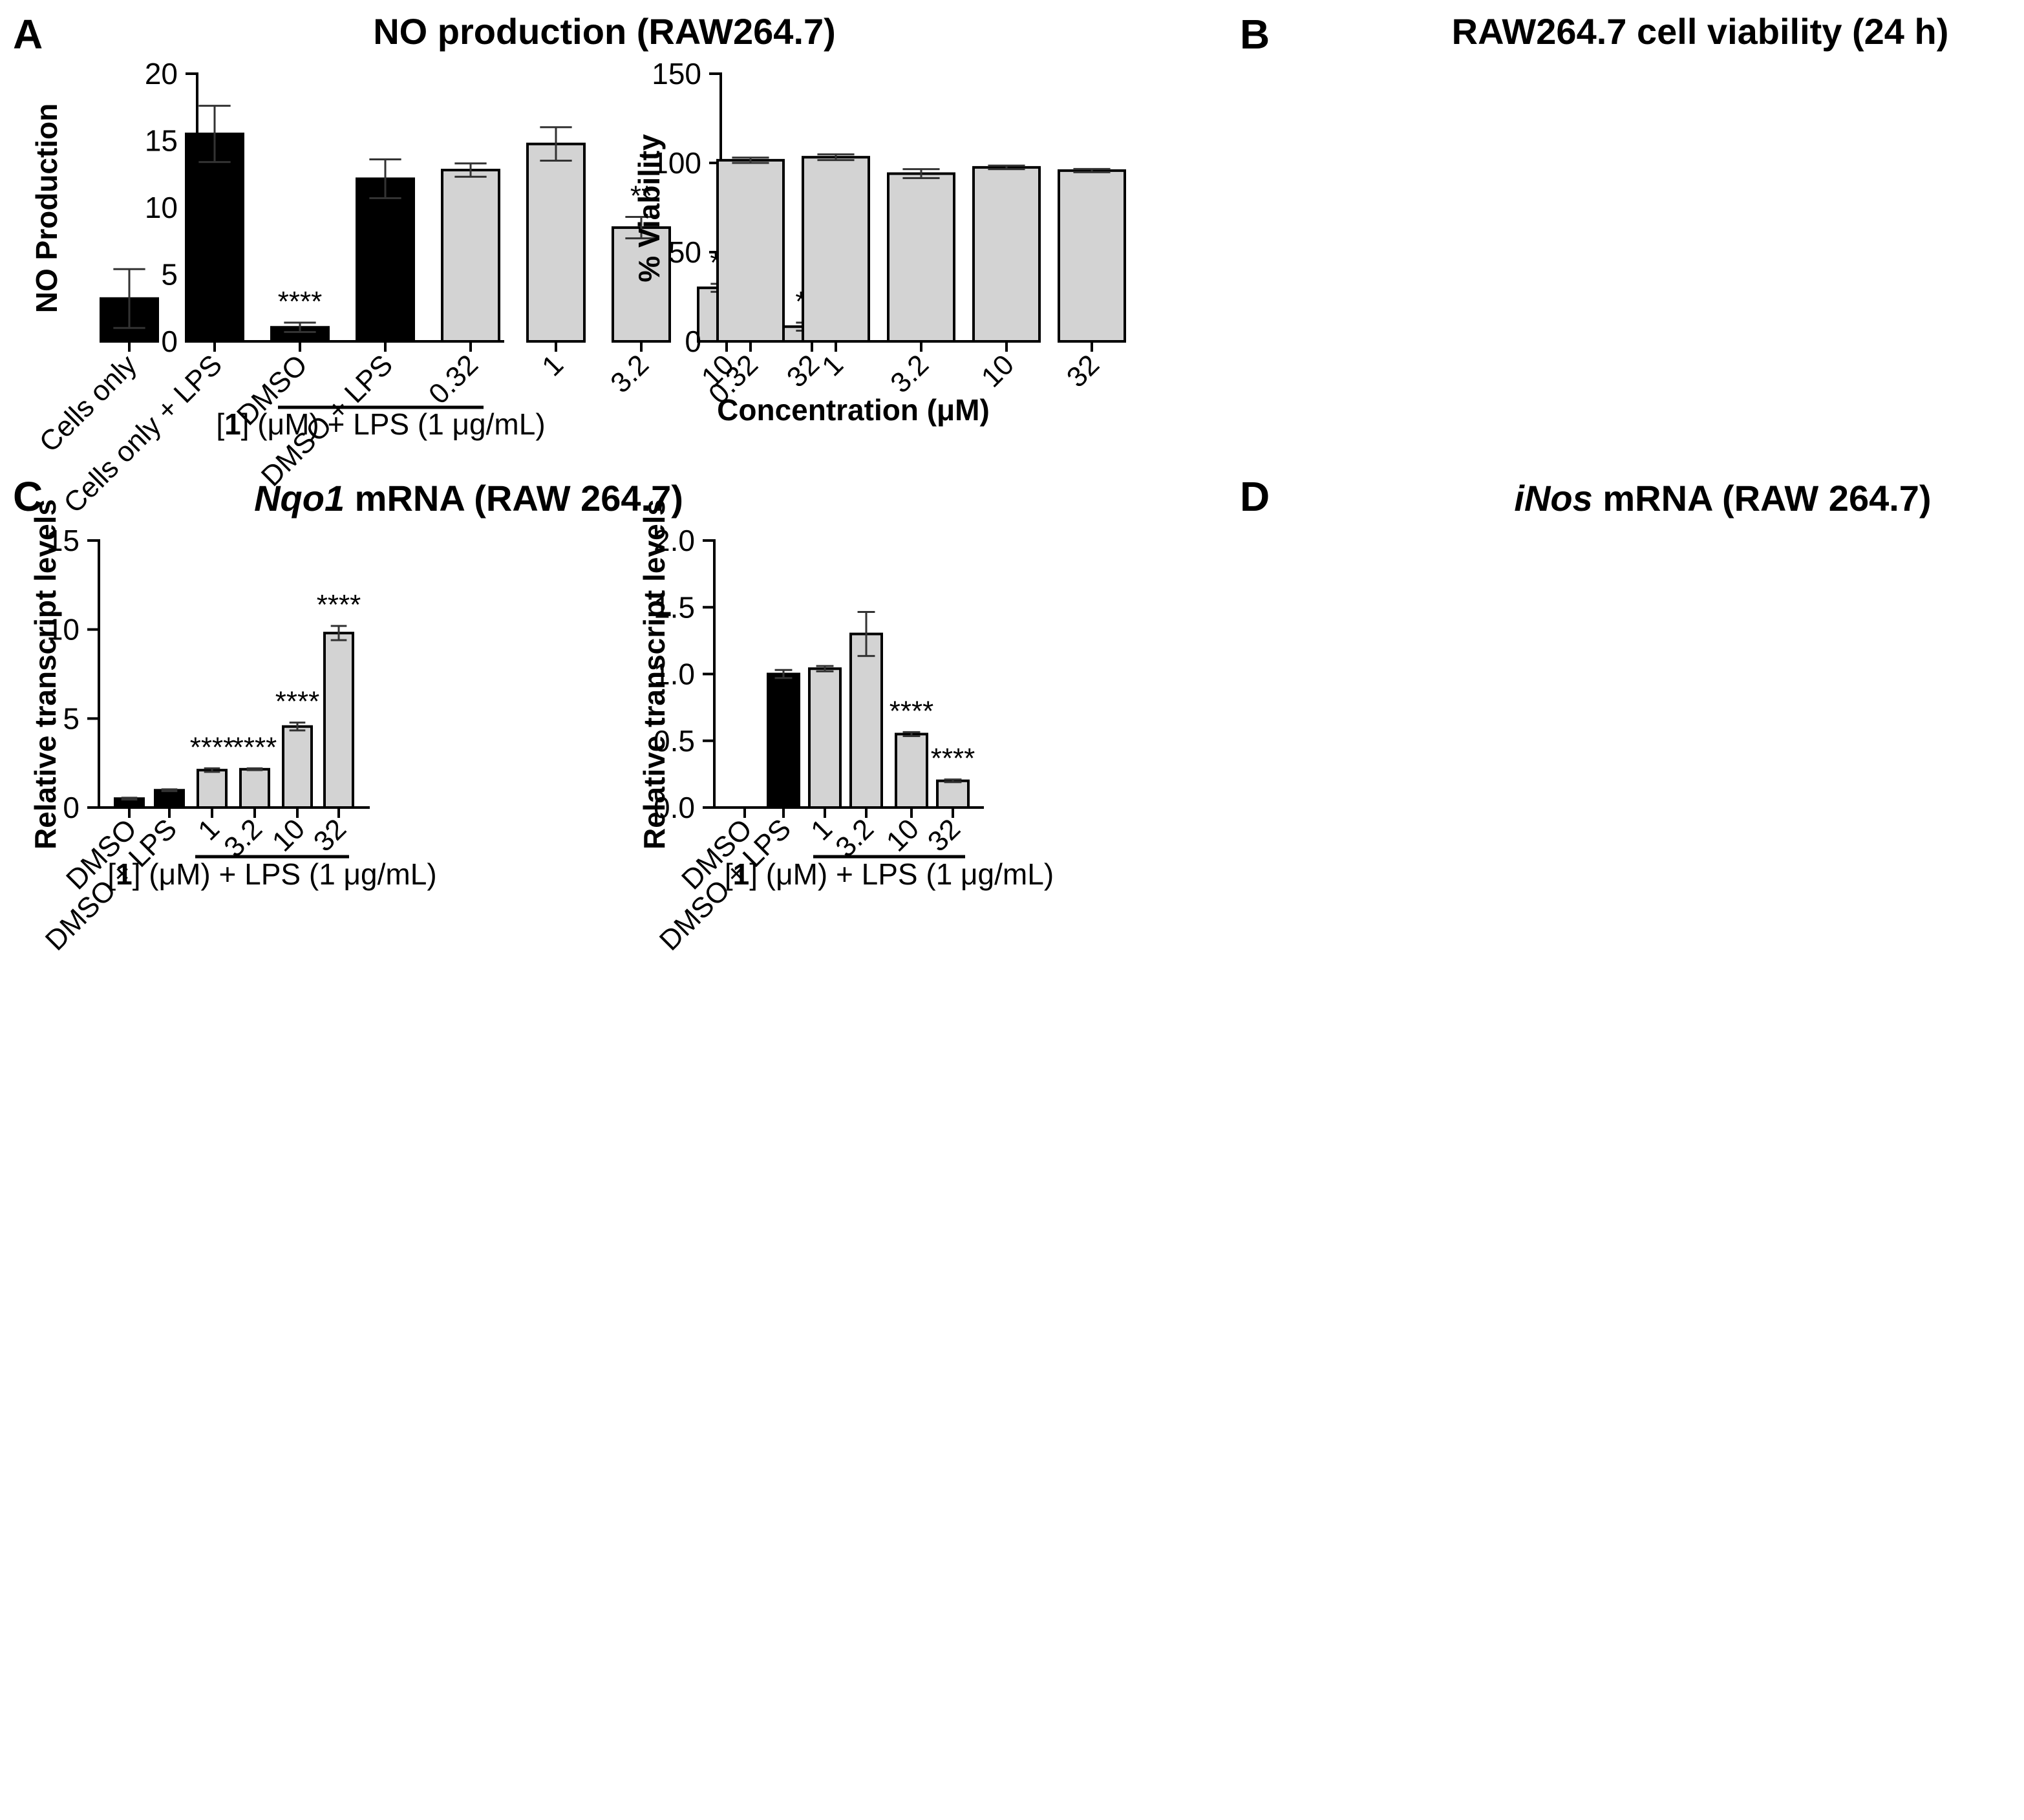 The height and width of the screenshot is (1820, 2024). What do you see at coordinates (299, 498) in the screenshot?
I see `title-italic-part: Nqo1` at bounding box center [299, 498].